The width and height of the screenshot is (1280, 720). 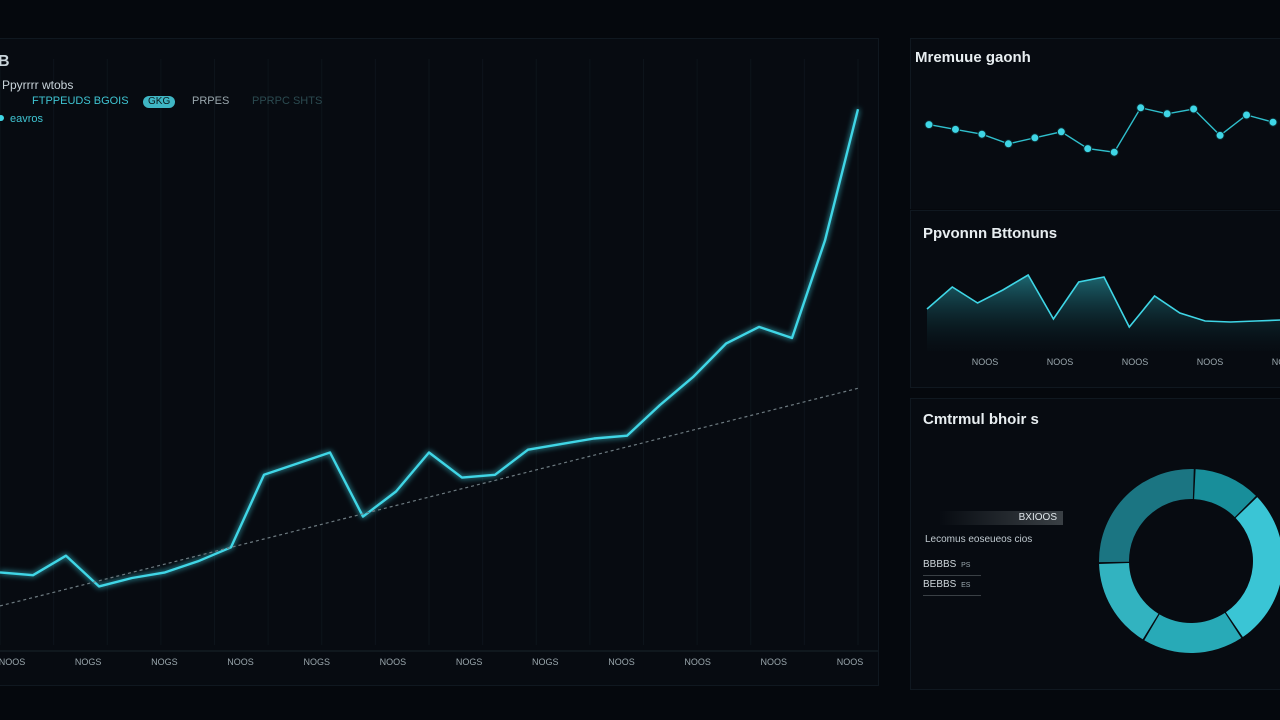 What do you see at coordinates (979, 539) in the screenshot?
I see `donut-caption: Lecomus eoseueos cios` at bounding box center [979, 539].